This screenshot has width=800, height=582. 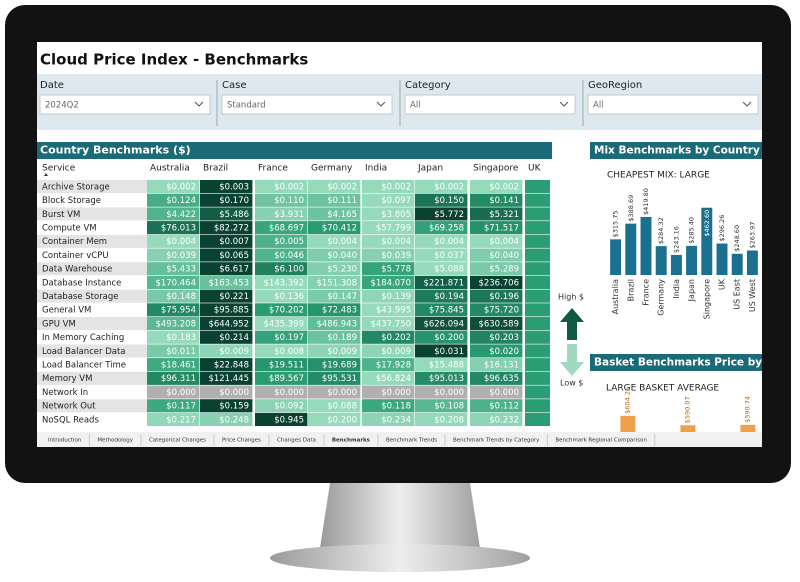 I want to click on cell-value: $75.720, so click(x=501, y=311).